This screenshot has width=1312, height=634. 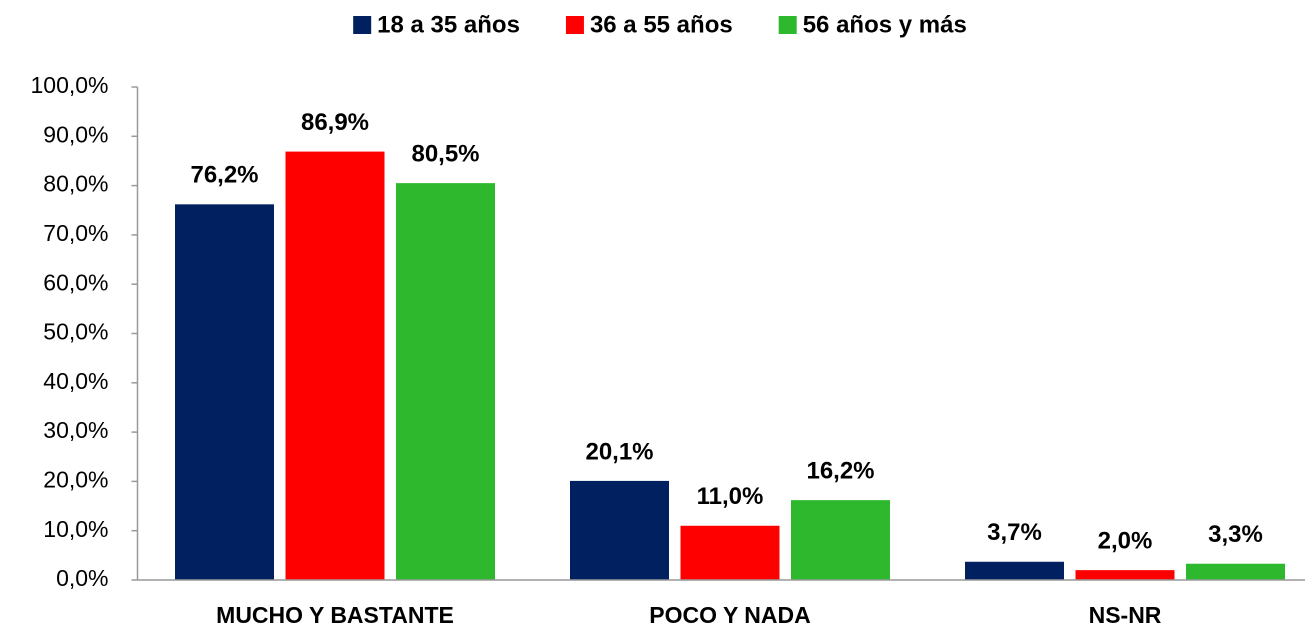 I want to click on legend-label: 18 a 35 años, so click(x=448, y=24).